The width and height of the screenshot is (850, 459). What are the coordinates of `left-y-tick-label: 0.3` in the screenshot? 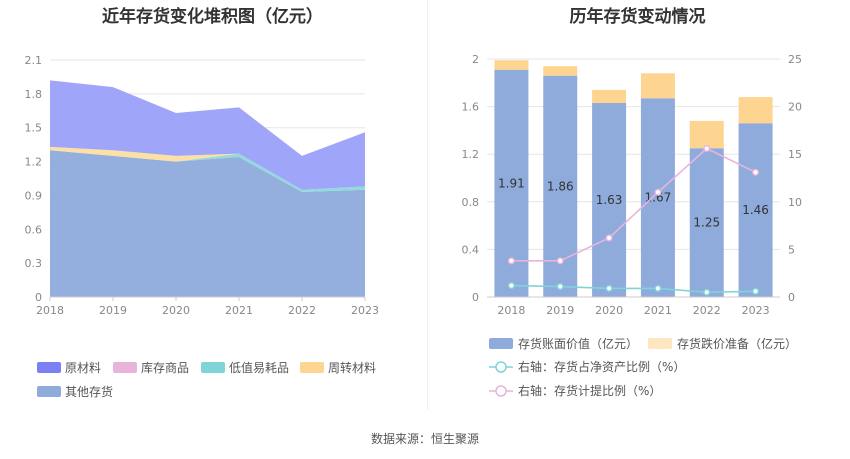 It's located at (34, 263).